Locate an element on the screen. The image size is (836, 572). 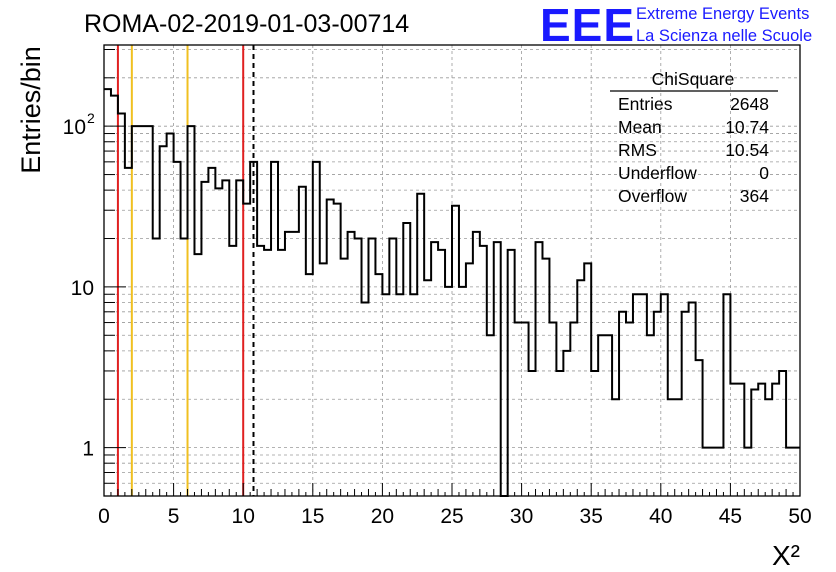
stats-title: ChiSquare is located at coordinates (693, 79).